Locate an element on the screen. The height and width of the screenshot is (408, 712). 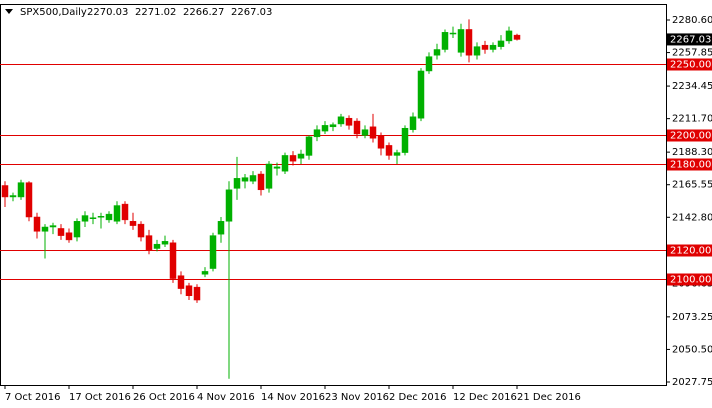
x-tick-label: 12 Dec 2016 is located at coordinates (485, 397).